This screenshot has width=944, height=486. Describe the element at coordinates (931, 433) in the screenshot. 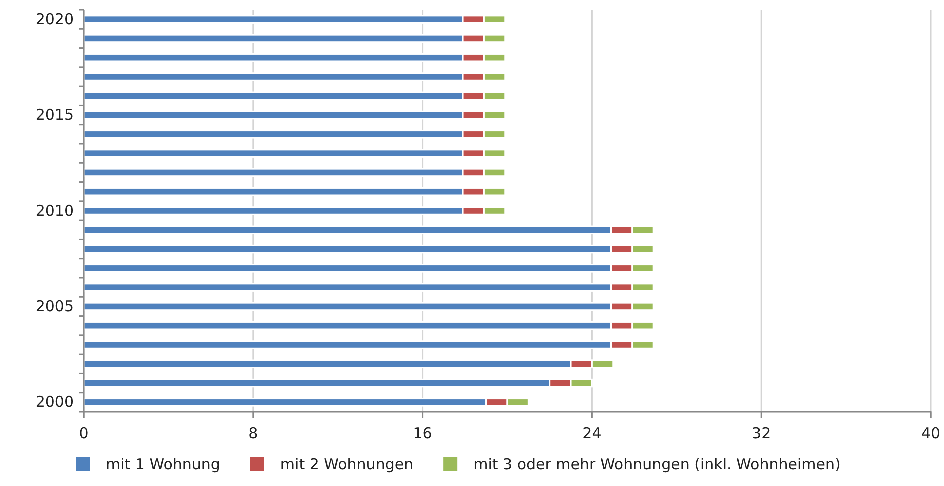

I see `x-tick-label: 40` at that location.